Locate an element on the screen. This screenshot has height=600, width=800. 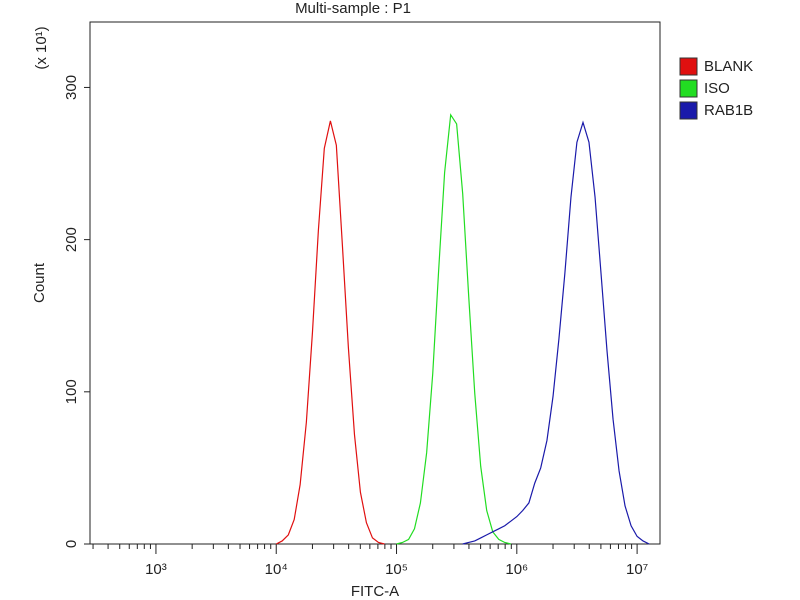
x-tick-label: 10⁵ is located at coordinates (396, 569).